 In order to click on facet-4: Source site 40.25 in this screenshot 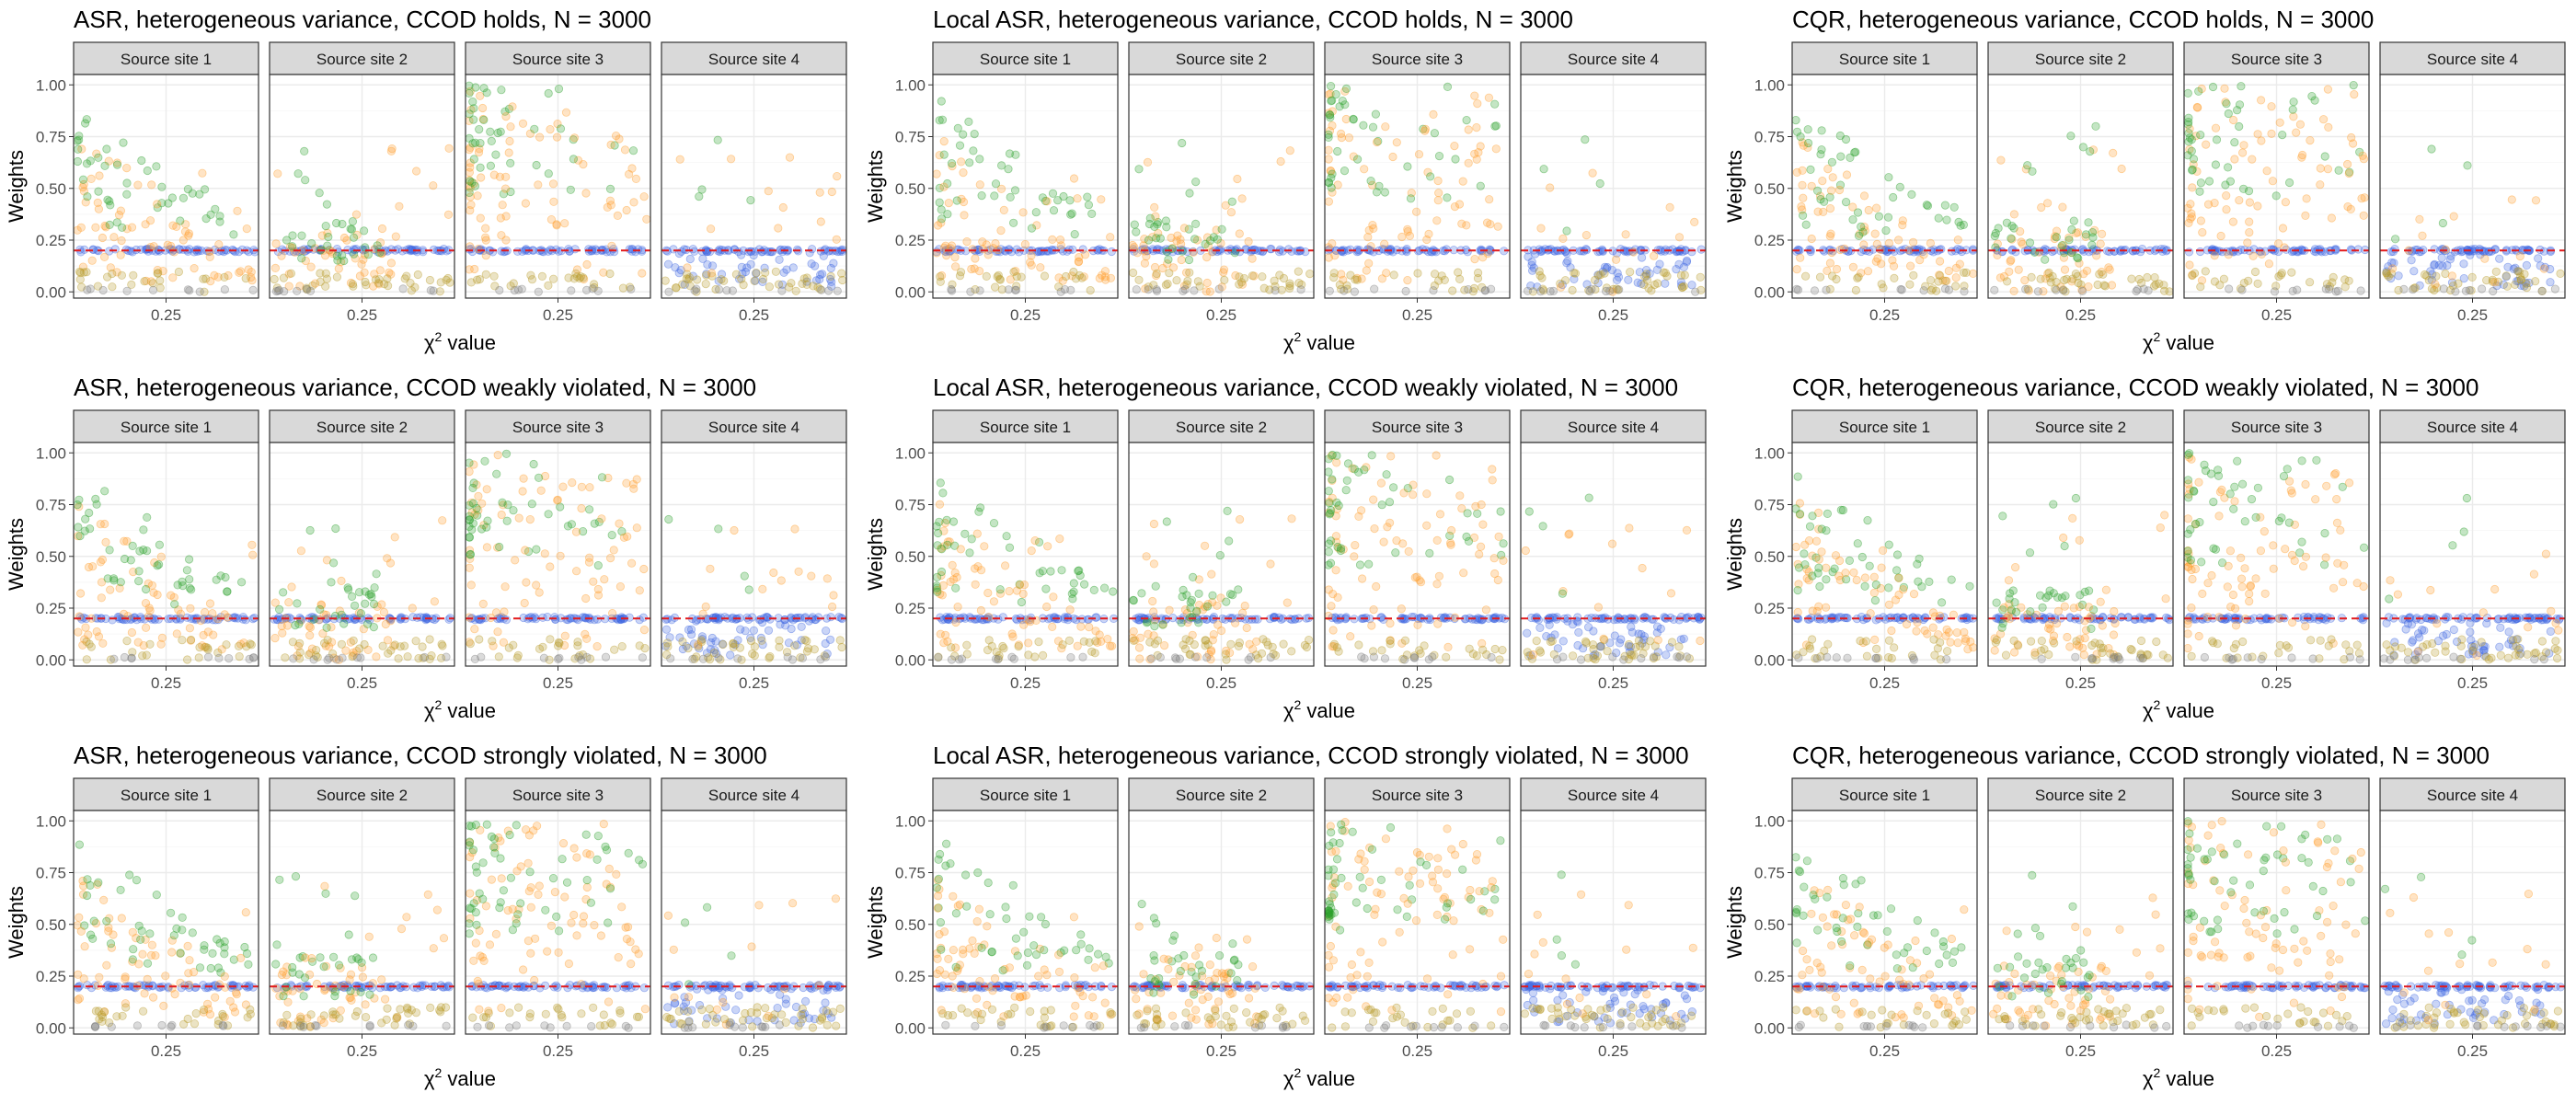, I will do `click(754, 550)`.